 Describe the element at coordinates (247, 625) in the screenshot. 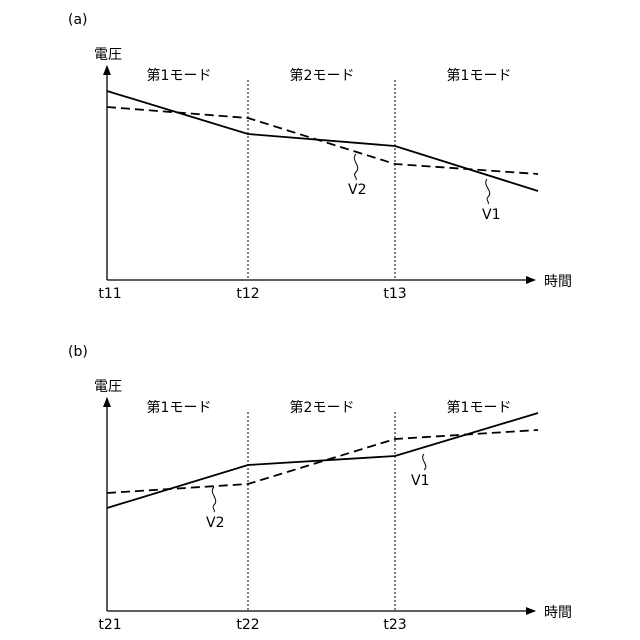

I see `time-label: t22` at that location.